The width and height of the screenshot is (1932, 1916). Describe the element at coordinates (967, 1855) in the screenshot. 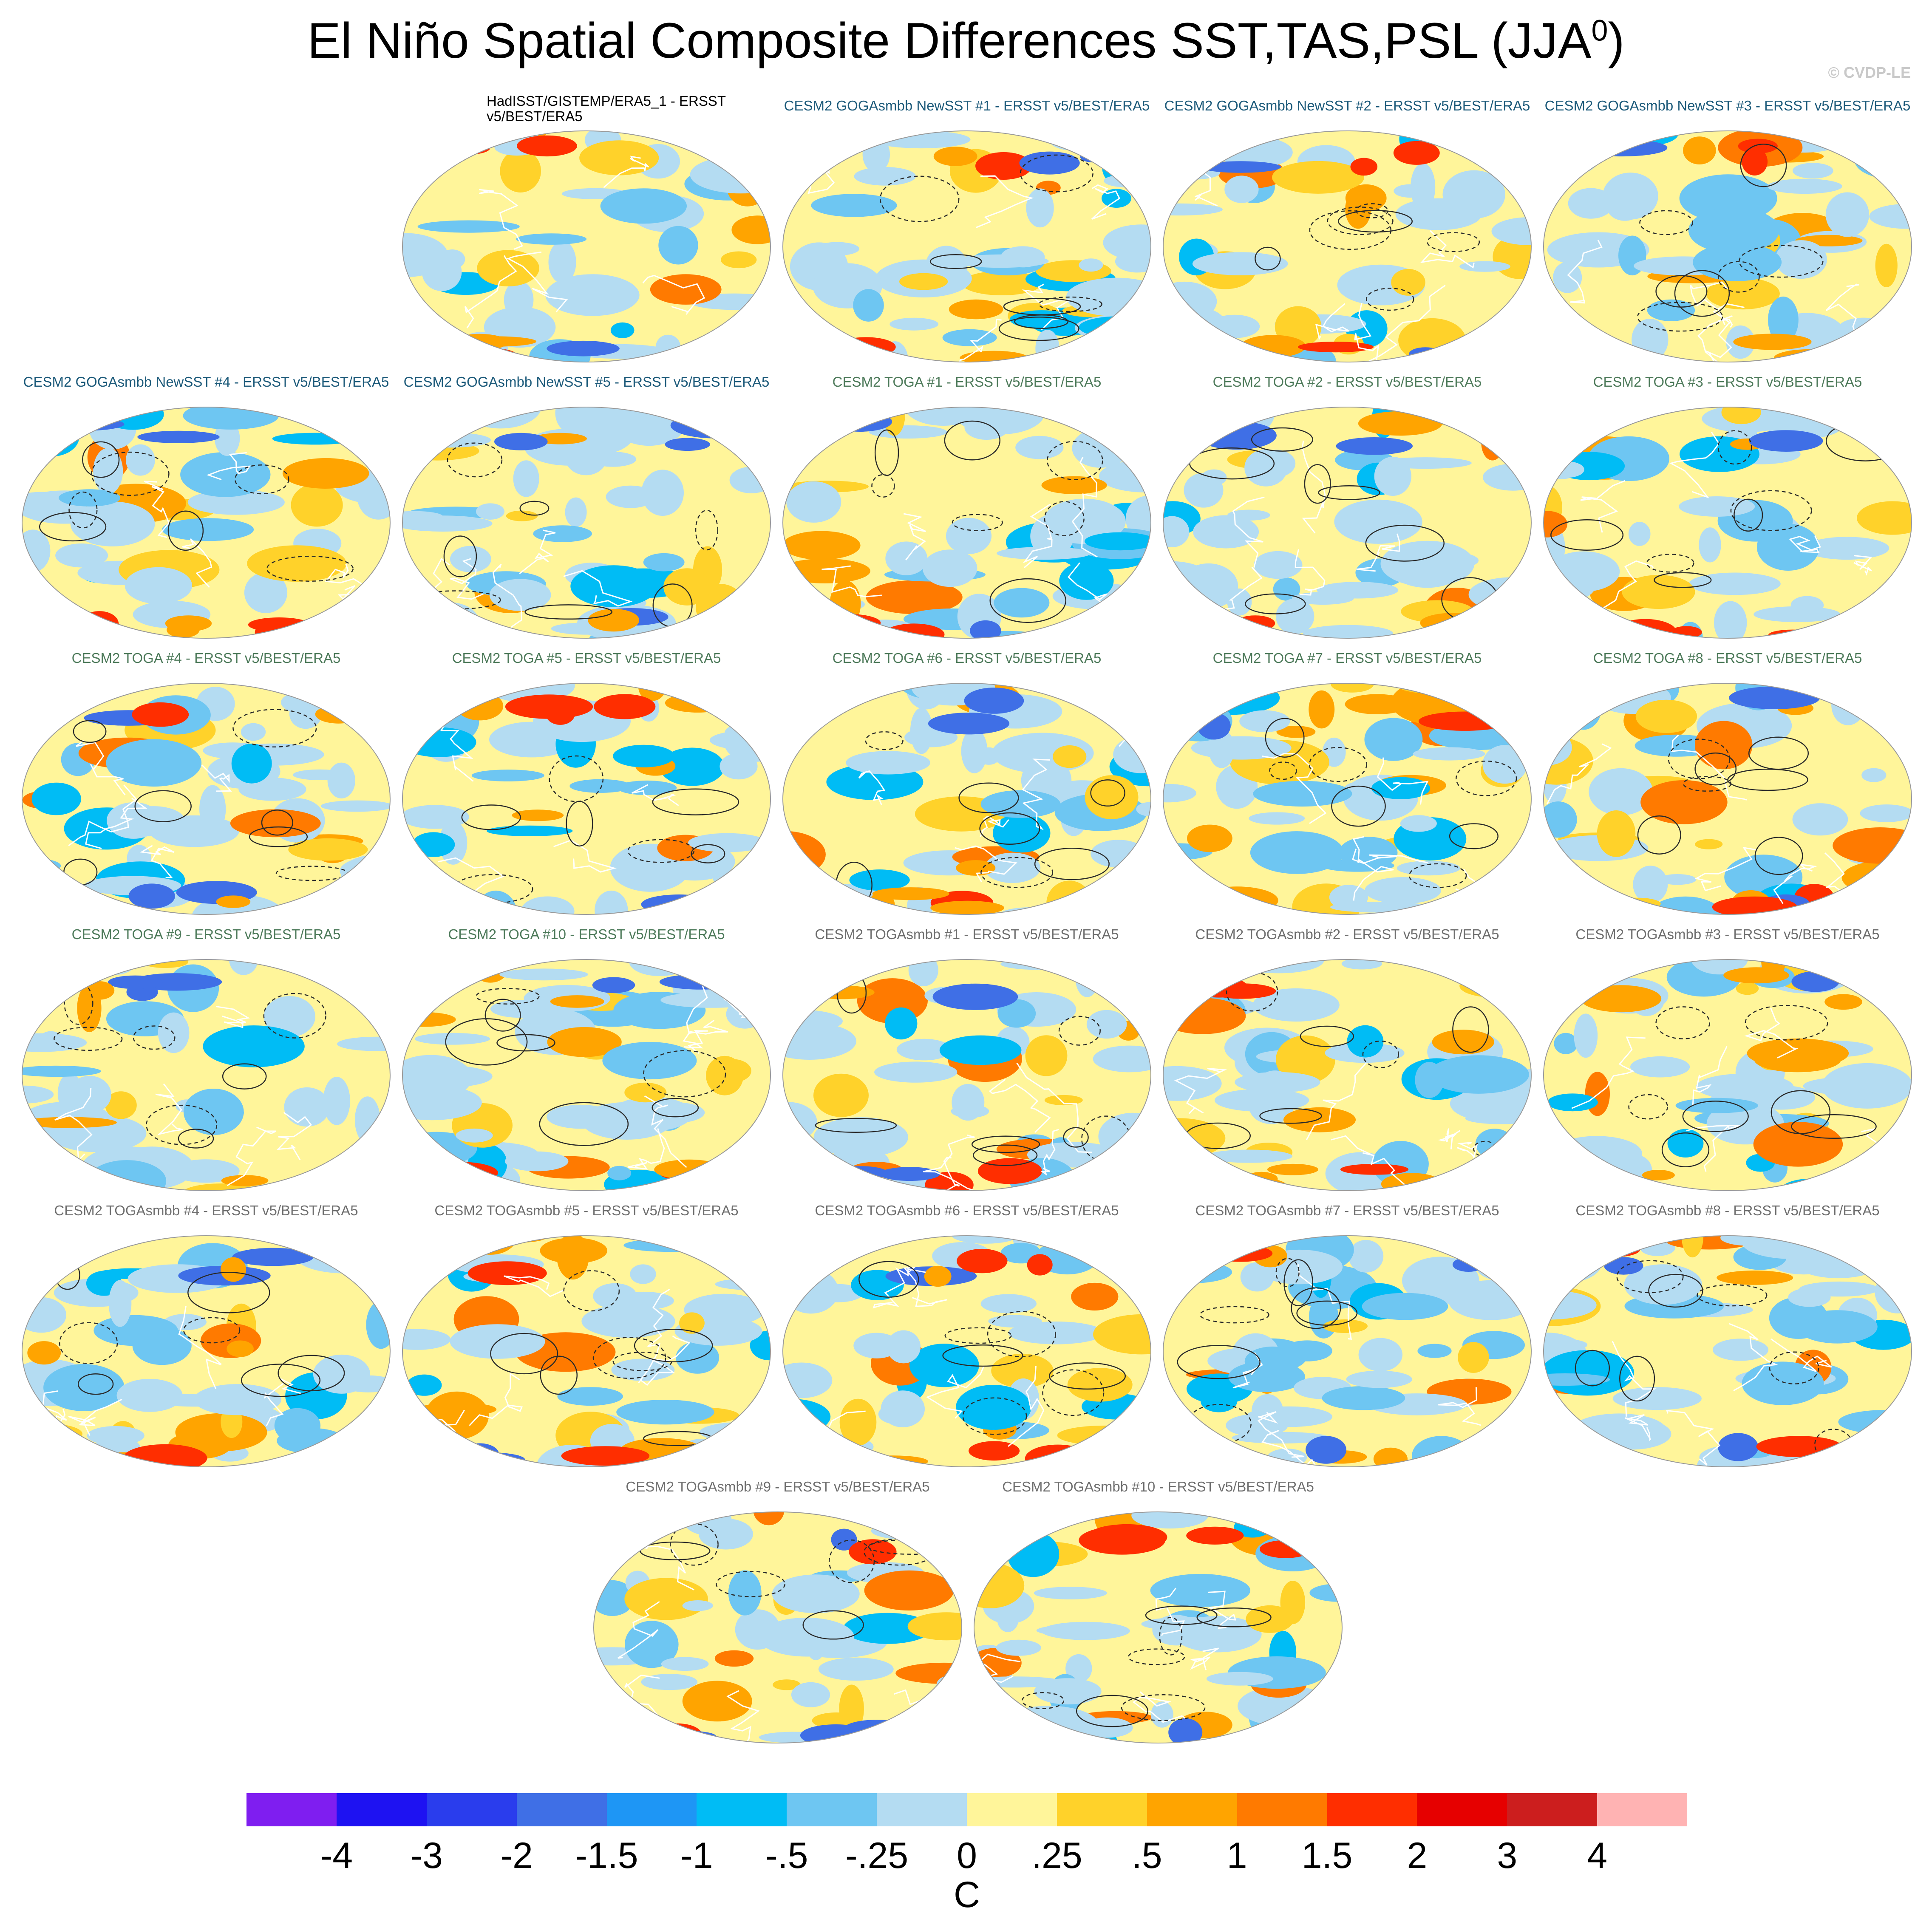

I see `colorbar-tick-label: 0` at that location.